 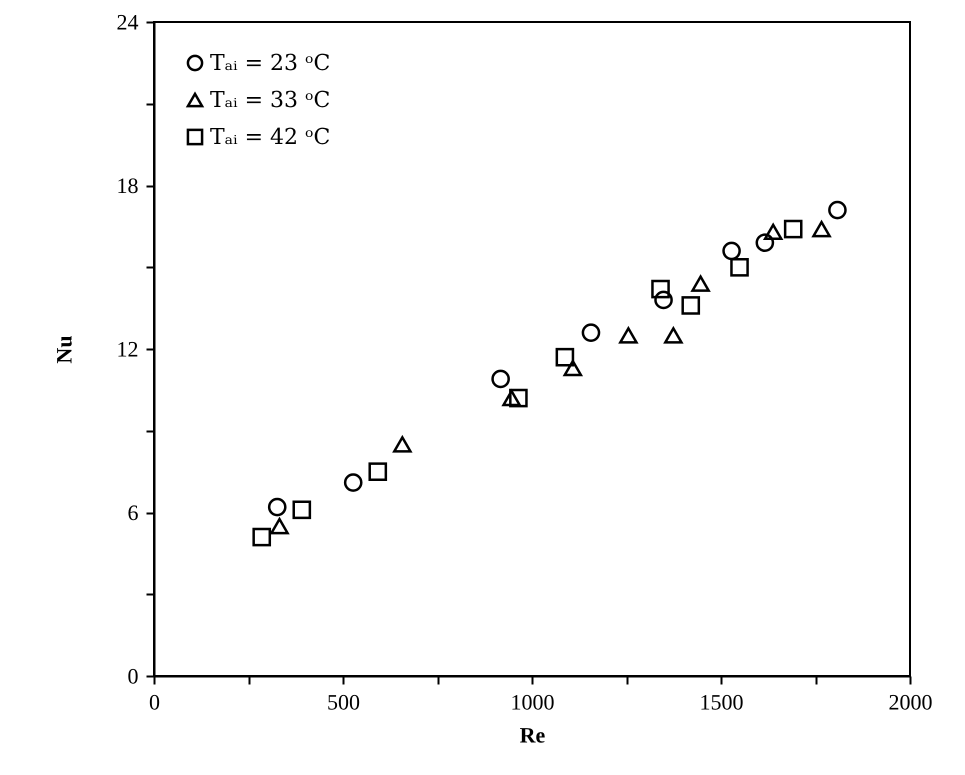 I want to click on x-tick-label: 500, so click(x=343, y=702).